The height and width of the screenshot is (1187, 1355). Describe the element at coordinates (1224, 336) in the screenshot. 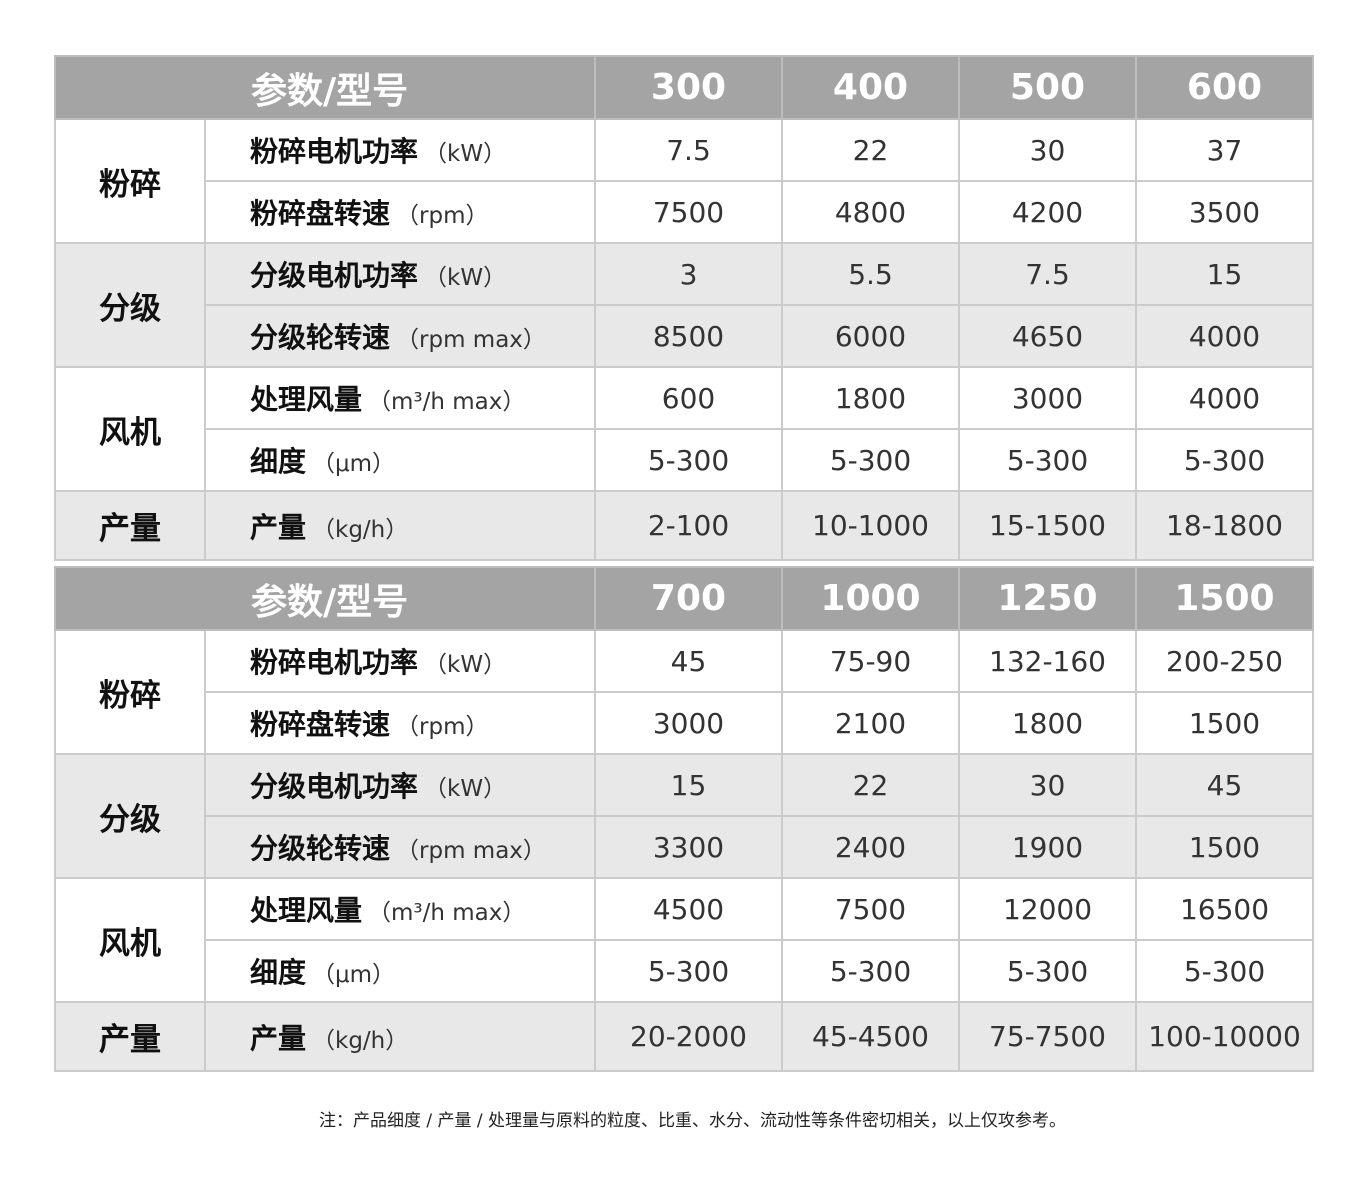

I see `value-cell: 4000` at that location.